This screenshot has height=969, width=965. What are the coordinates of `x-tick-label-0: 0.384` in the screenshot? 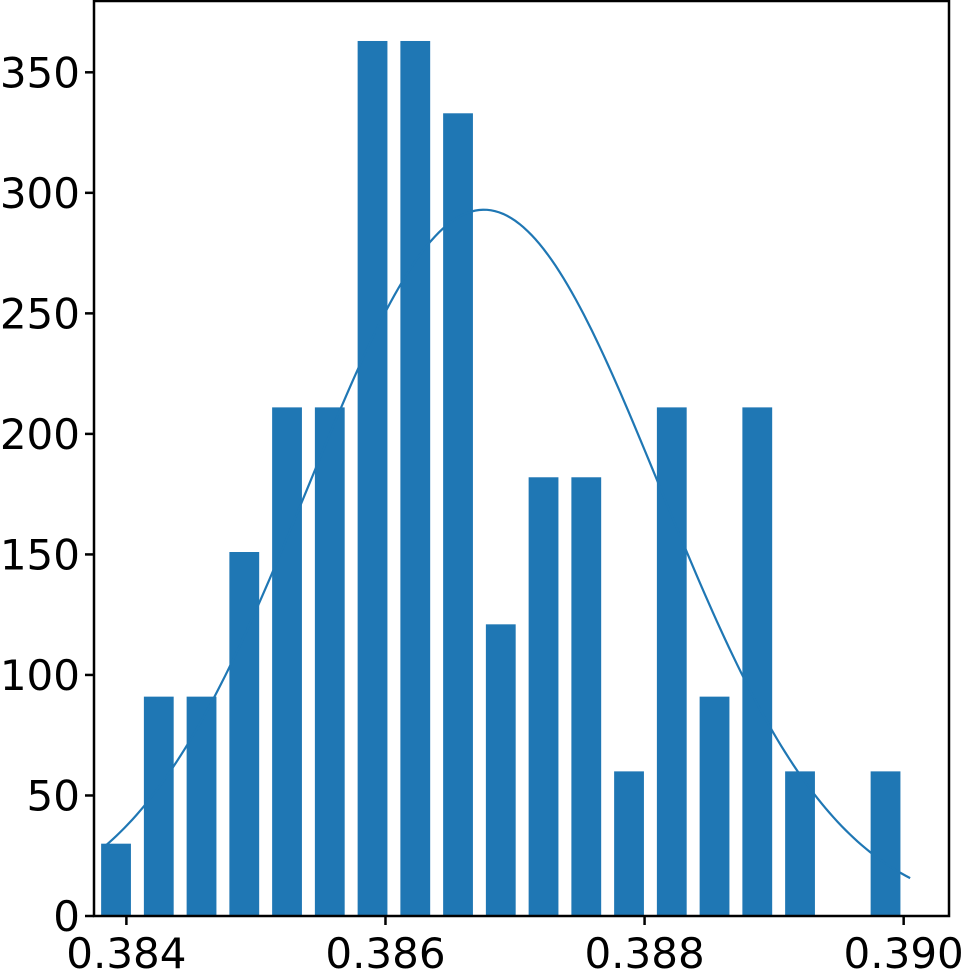 It's located at (126, 949).